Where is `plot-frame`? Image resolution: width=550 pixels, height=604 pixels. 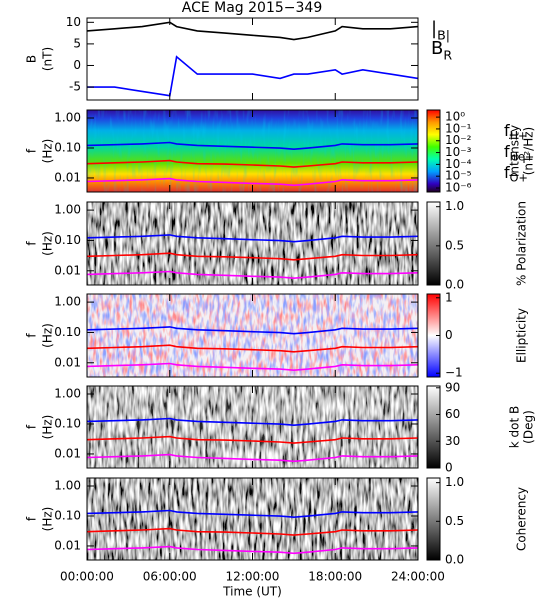 plot-frame is located at coordinates (252, 59).